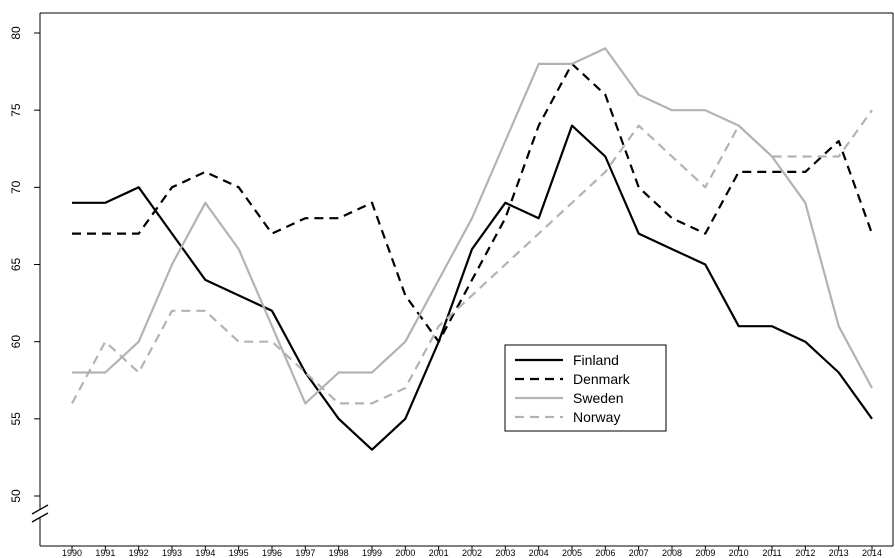 This screenshot has height=558, width=895. Describe the element at coordinates (239, 553) in the screenshot. I see `x-tick-label: 1995` at that location.